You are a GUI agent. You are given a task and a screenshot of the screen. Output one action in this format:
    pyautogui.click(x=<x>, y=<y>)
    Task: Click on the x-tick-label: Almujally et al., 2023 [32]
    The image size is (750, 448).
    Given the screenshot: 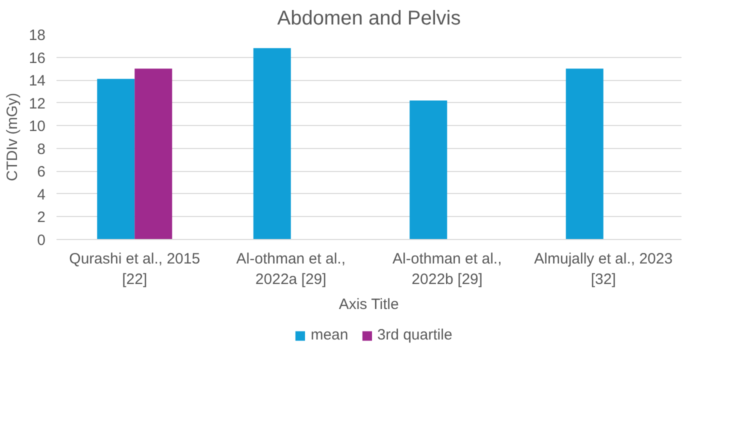 What is the action you would take?
    pyautogui.click(x=603, y=269)
    